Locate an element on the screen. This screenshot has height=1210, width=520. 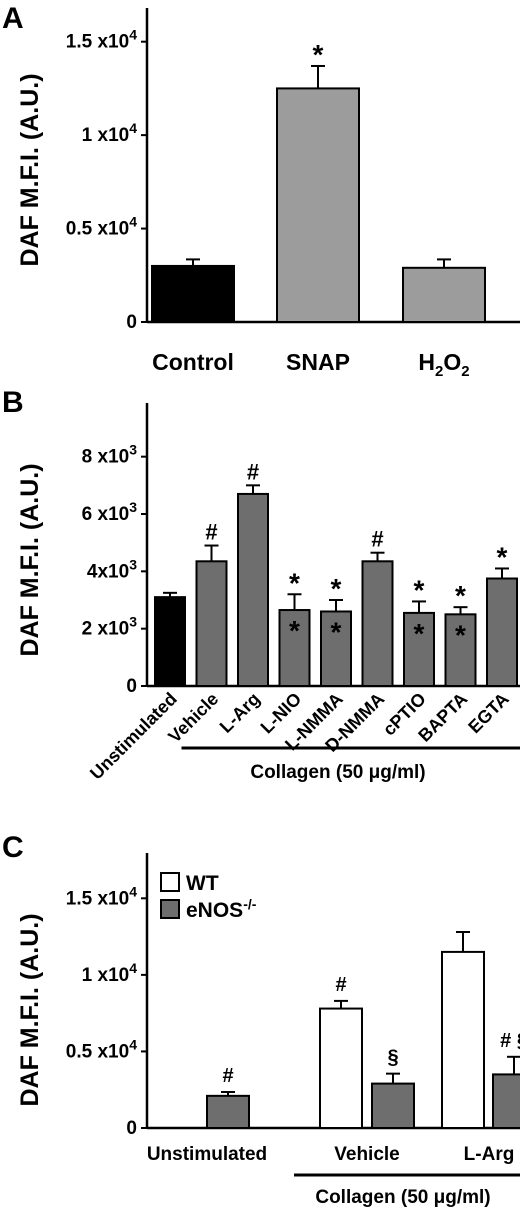
panel-b-y-tick-label-text: 0 is located at coordinates (131, 686).